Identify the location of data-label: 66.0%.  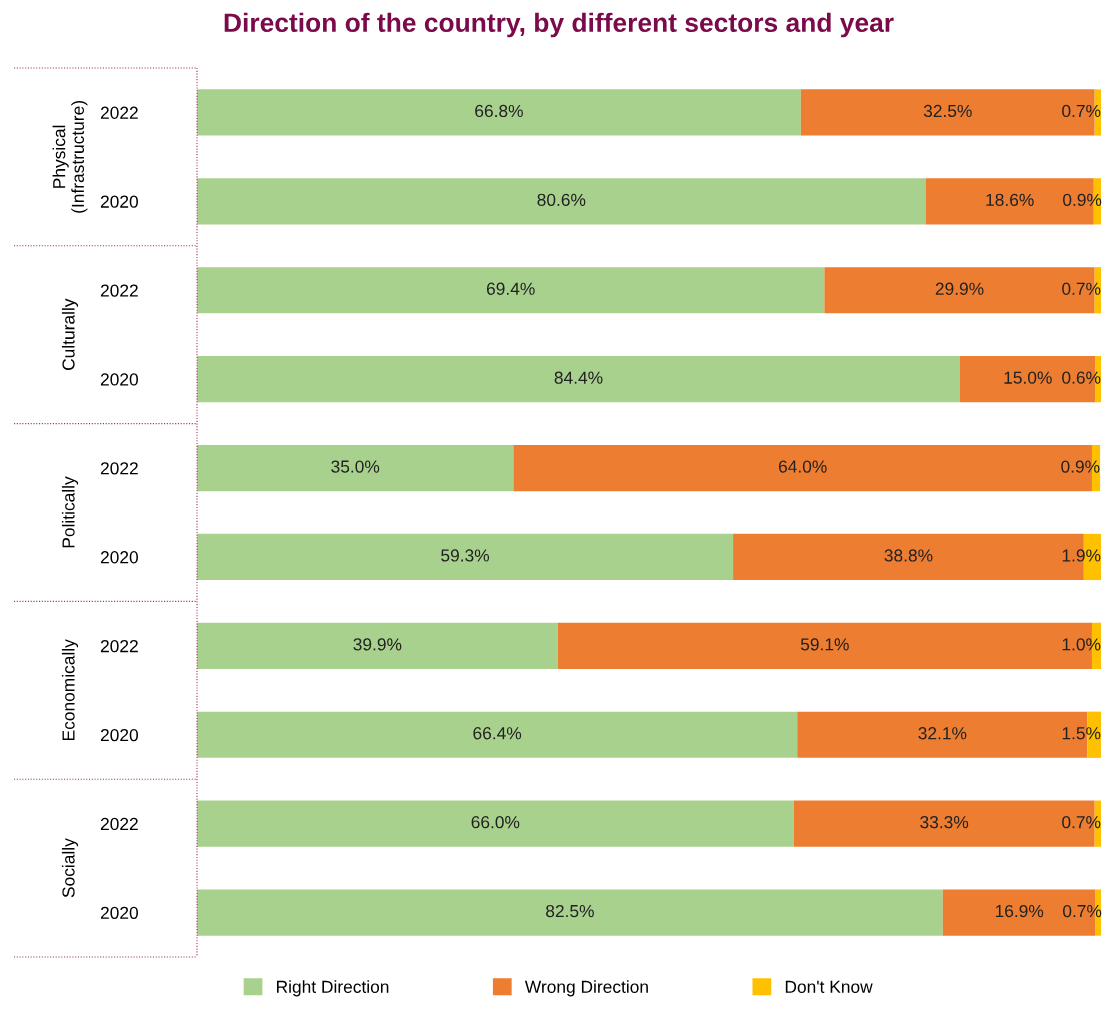
(495, 822).